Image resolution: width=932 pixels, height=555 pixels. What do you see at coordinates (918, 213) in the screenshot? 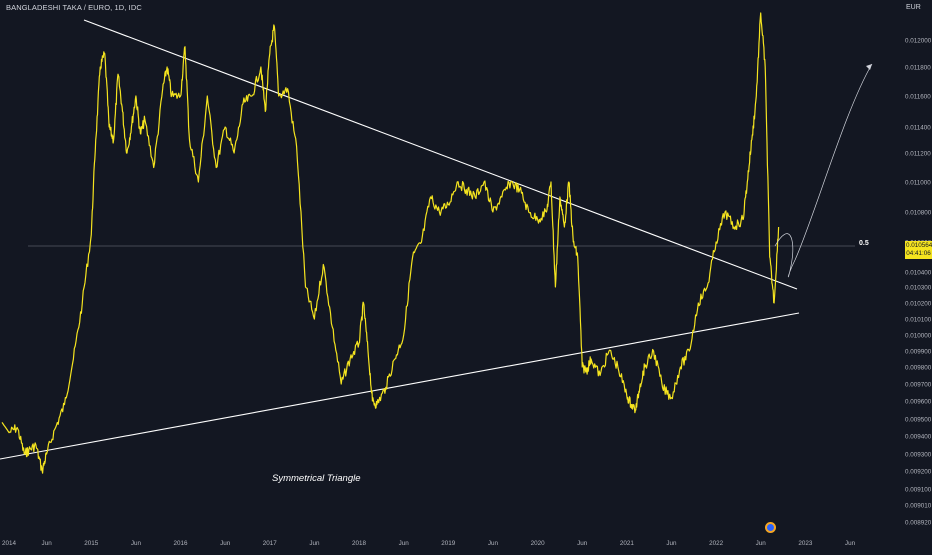
I see `price-tick-label: 0.010800` at bounding box center [918, 213].